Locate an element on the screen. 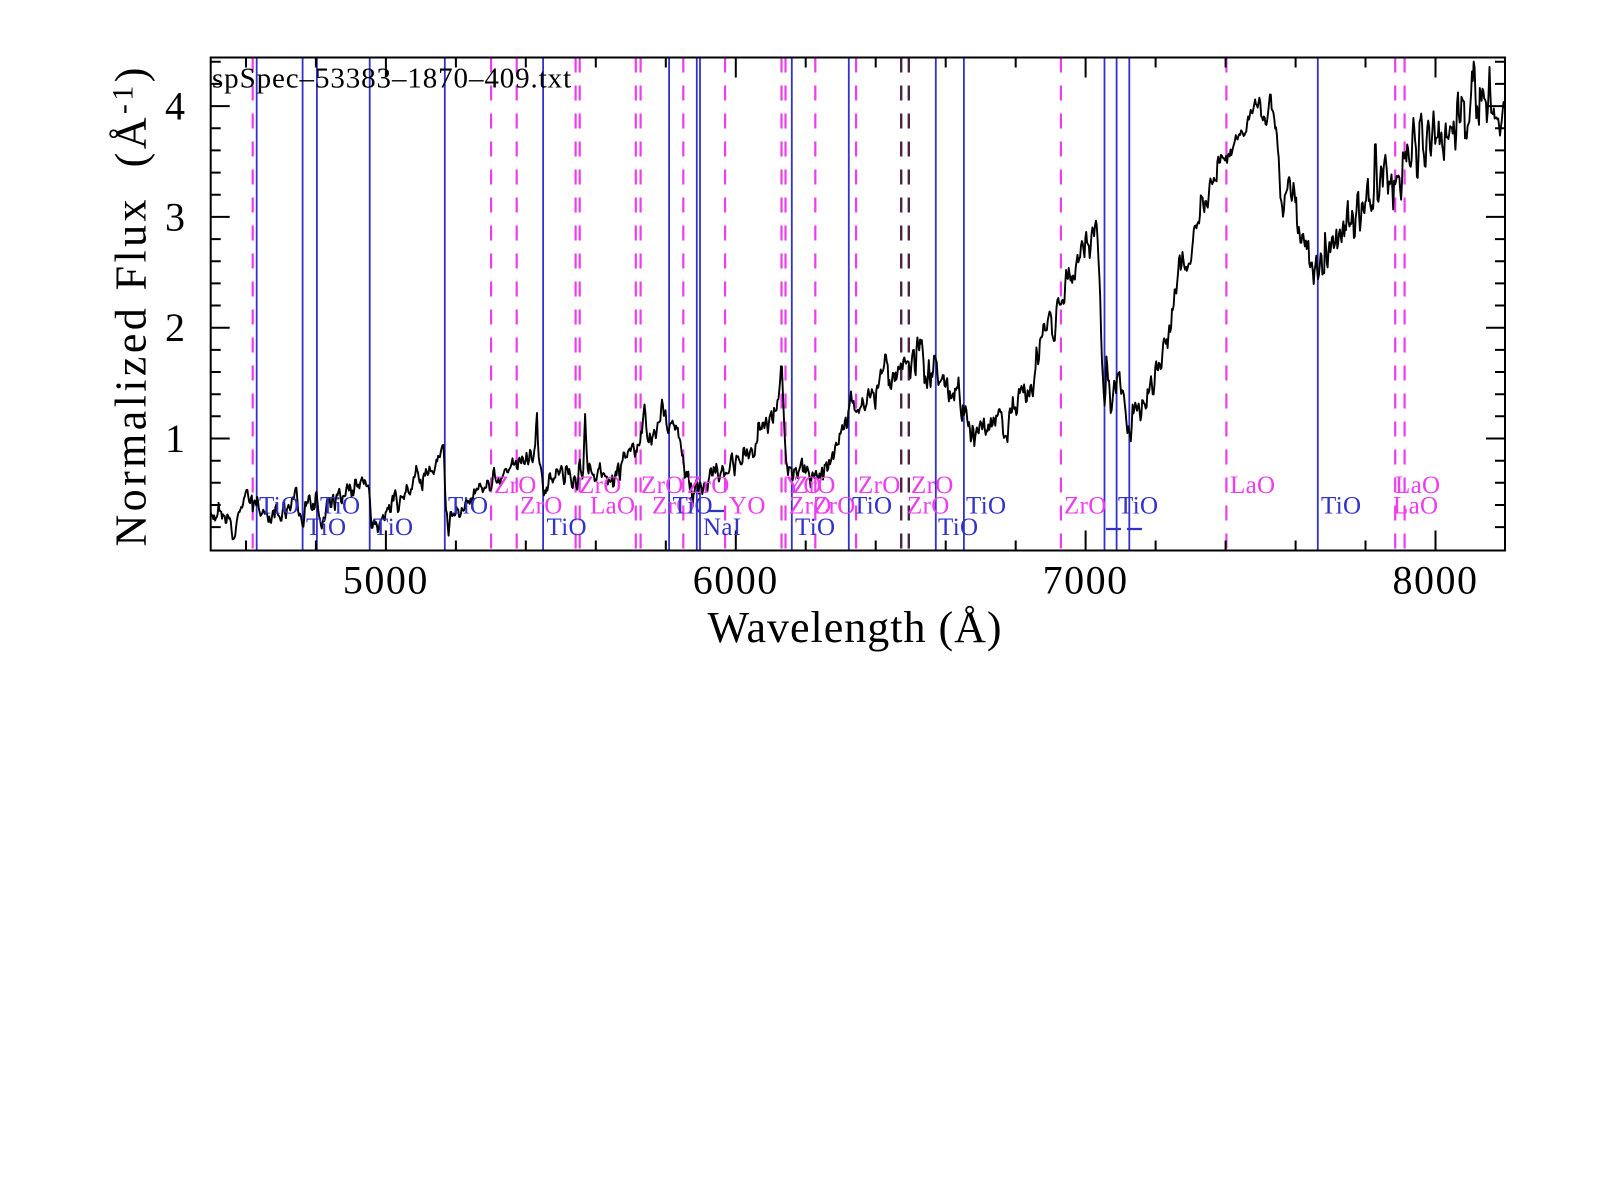  svg-text: 3 is located at coordinates (175, 216).